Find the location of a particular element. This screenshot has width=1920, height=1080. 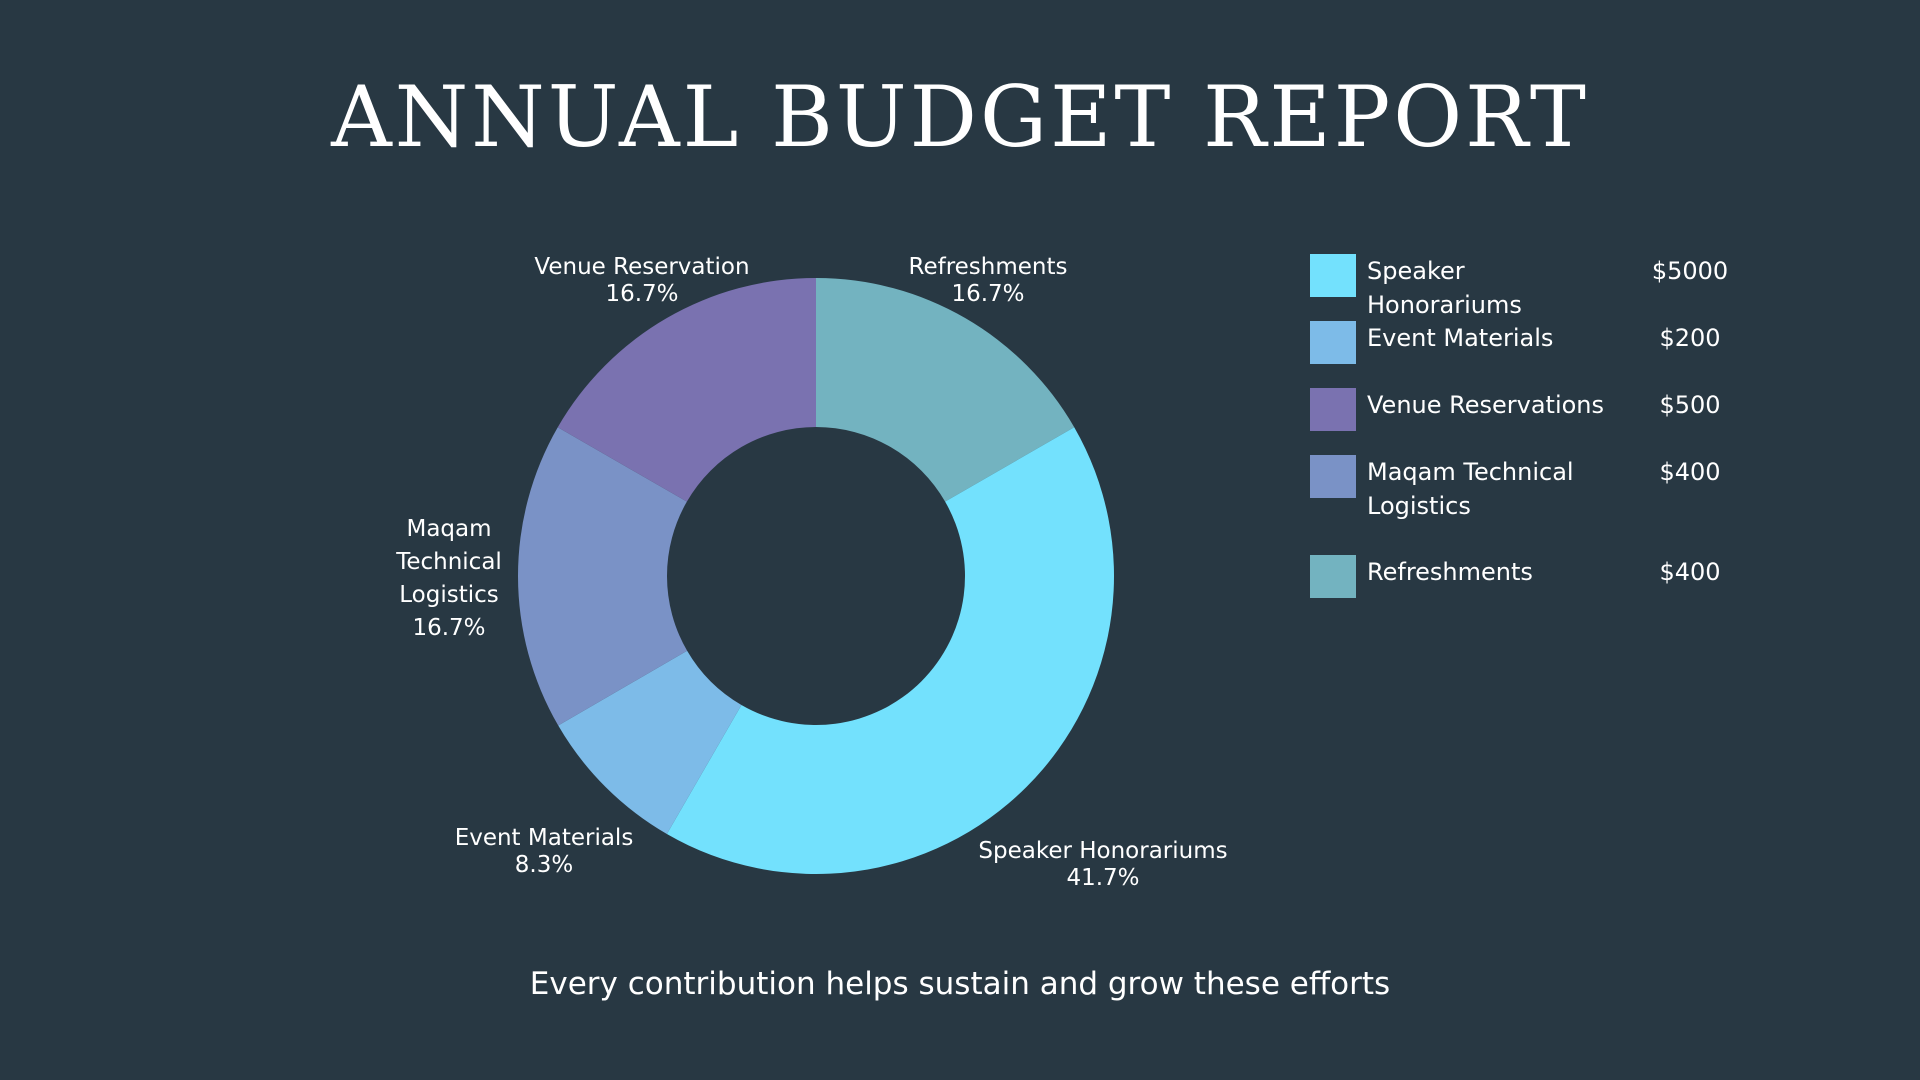

legend-label: Maqam Technical Logistics is located at coordinates (1470, 489).